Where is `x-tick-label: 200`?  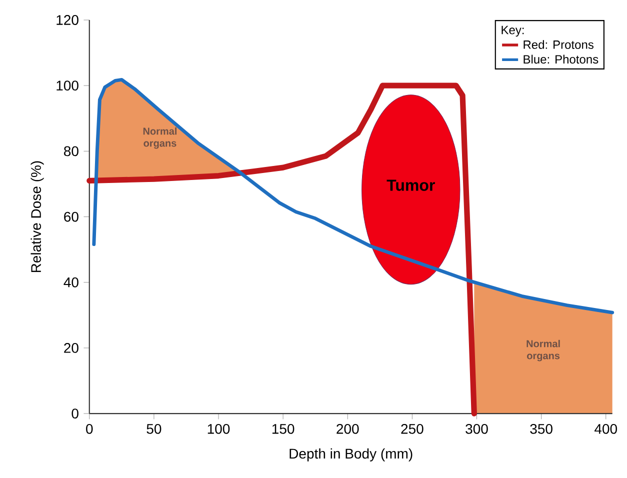
x-tick-label: 200 is located at coordinates (347, 429).